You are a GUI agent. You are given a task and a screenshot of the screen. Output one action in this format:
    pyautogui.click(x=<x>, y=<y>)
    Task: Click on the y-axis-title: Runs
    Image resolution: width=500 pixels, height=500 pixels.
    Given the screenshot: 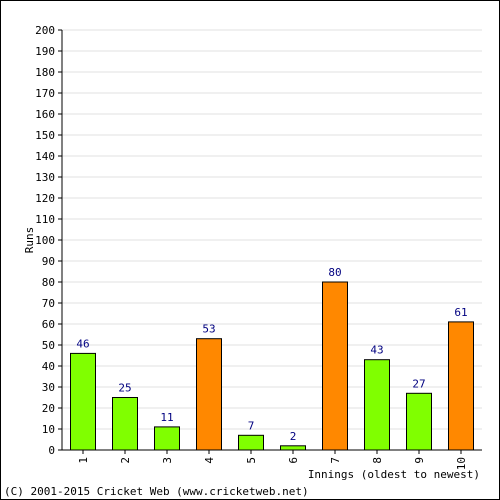 What is the action you would take?
    pyautogui.click(x=29, y=240)
    